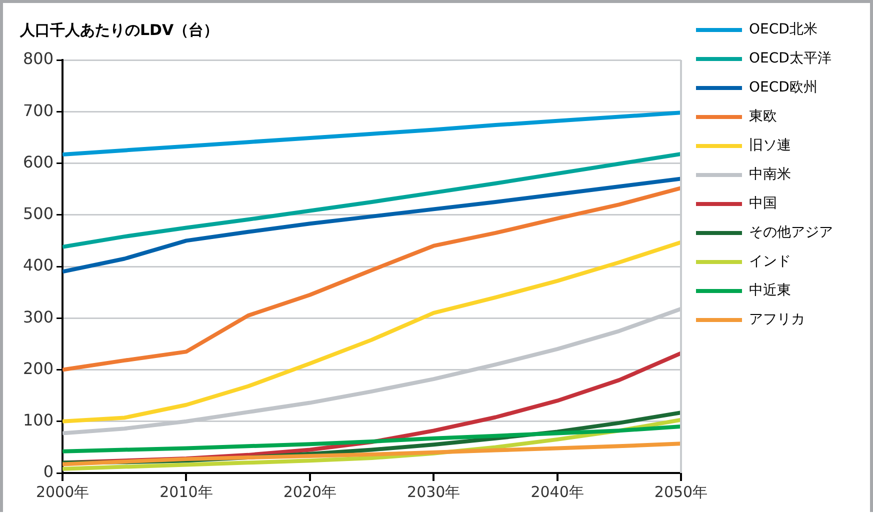  I want to click on x-tick-label: 2040年, so click(557, 491).